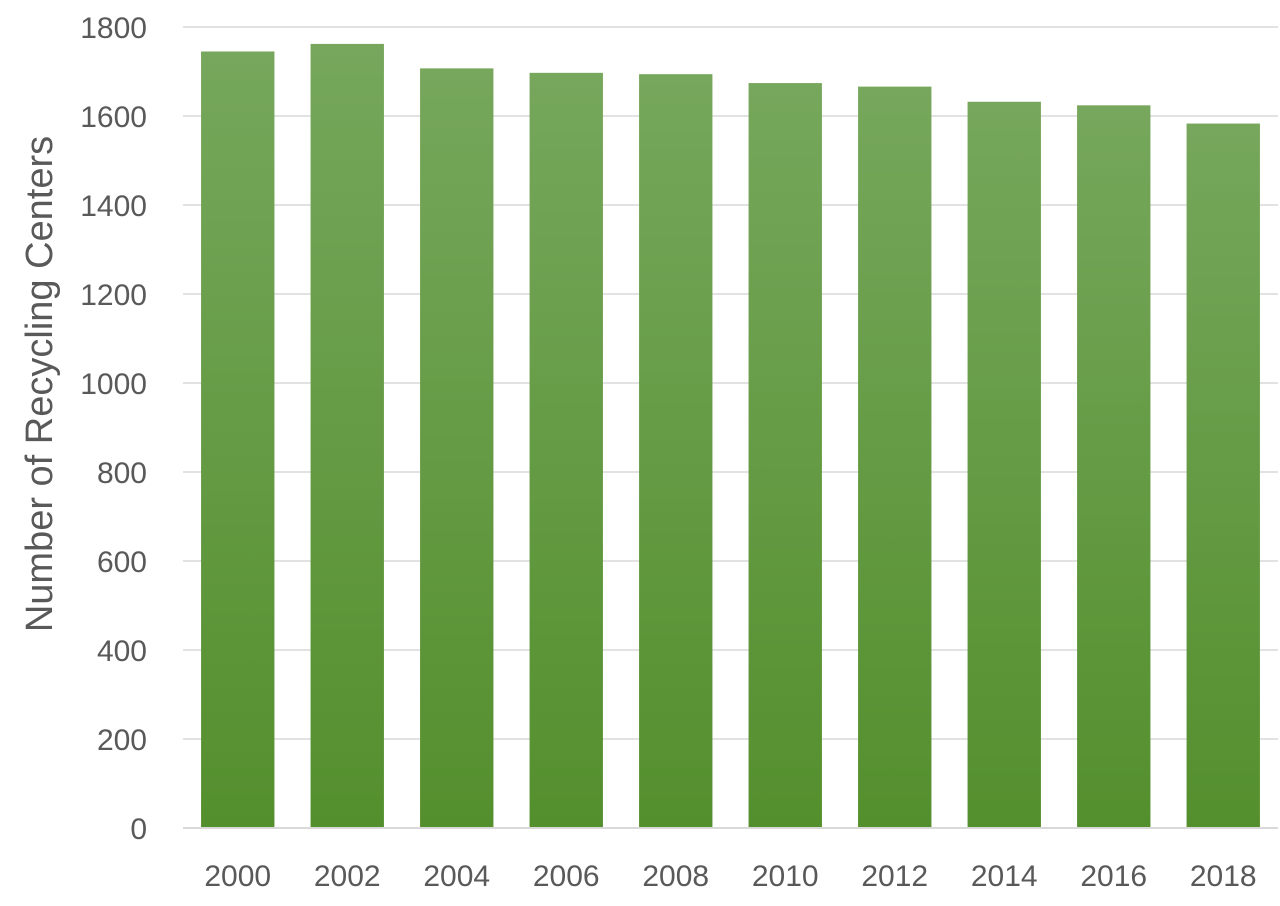 The width and height of the screenshot is (1280, 906). I want to click on x-tick-label: 2004, so click(456, 876).